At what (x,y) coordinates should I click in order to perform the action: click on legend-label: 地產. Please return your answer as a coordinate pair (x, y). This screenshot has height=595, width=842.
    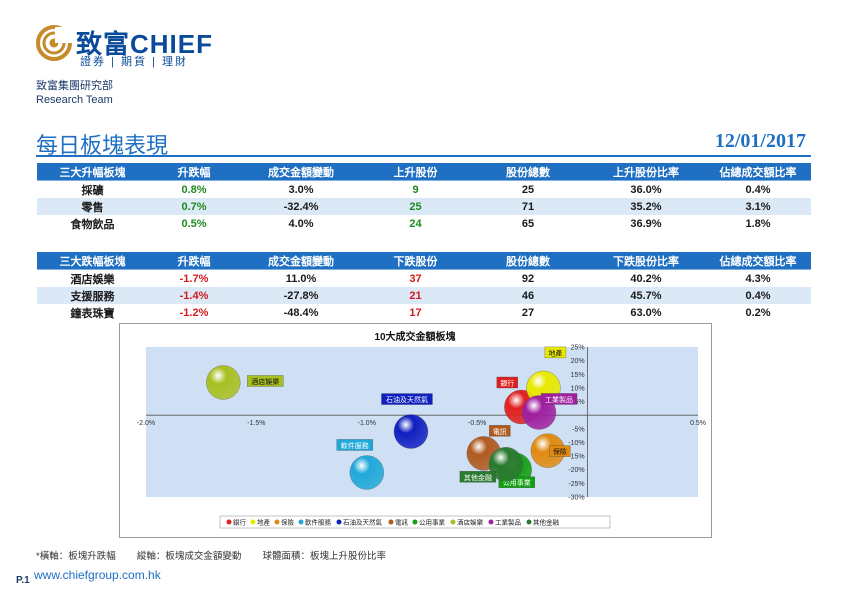
    Looking at the image, I should click on (264, 522).